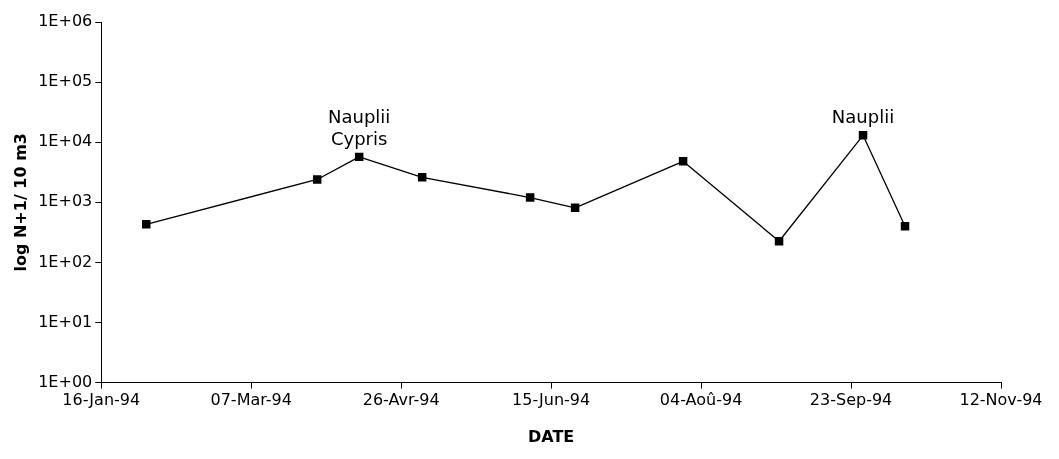 The image size is (1059, 459). Describe the element at coordinates (551, 400) in the screenshot. I see `x-tick-label: 15-Jun-94` at that location.